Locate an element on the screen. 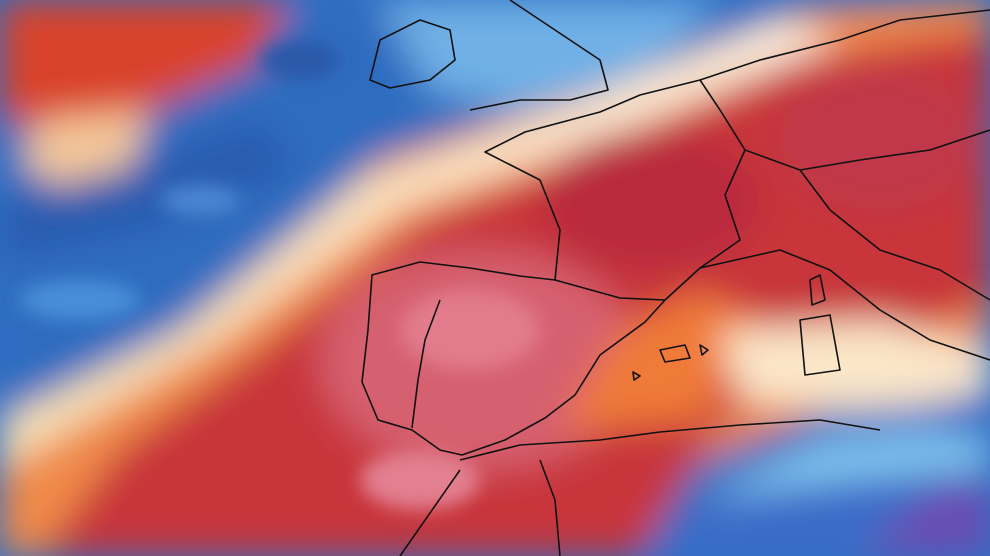 The width and height of the screenshot is (990, 556). iberia is located at coordinates (513, 358).